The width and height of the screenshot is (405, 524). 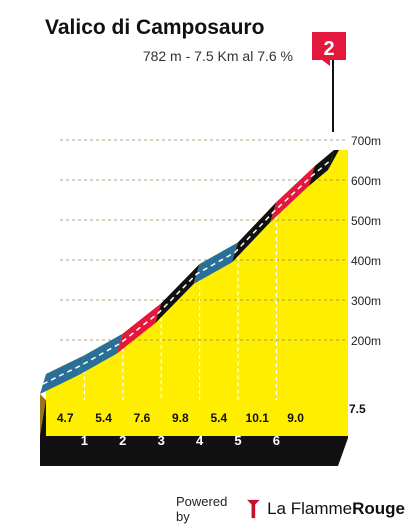 I want to click on km-marker-label: 5, so click(x=237, y=440).